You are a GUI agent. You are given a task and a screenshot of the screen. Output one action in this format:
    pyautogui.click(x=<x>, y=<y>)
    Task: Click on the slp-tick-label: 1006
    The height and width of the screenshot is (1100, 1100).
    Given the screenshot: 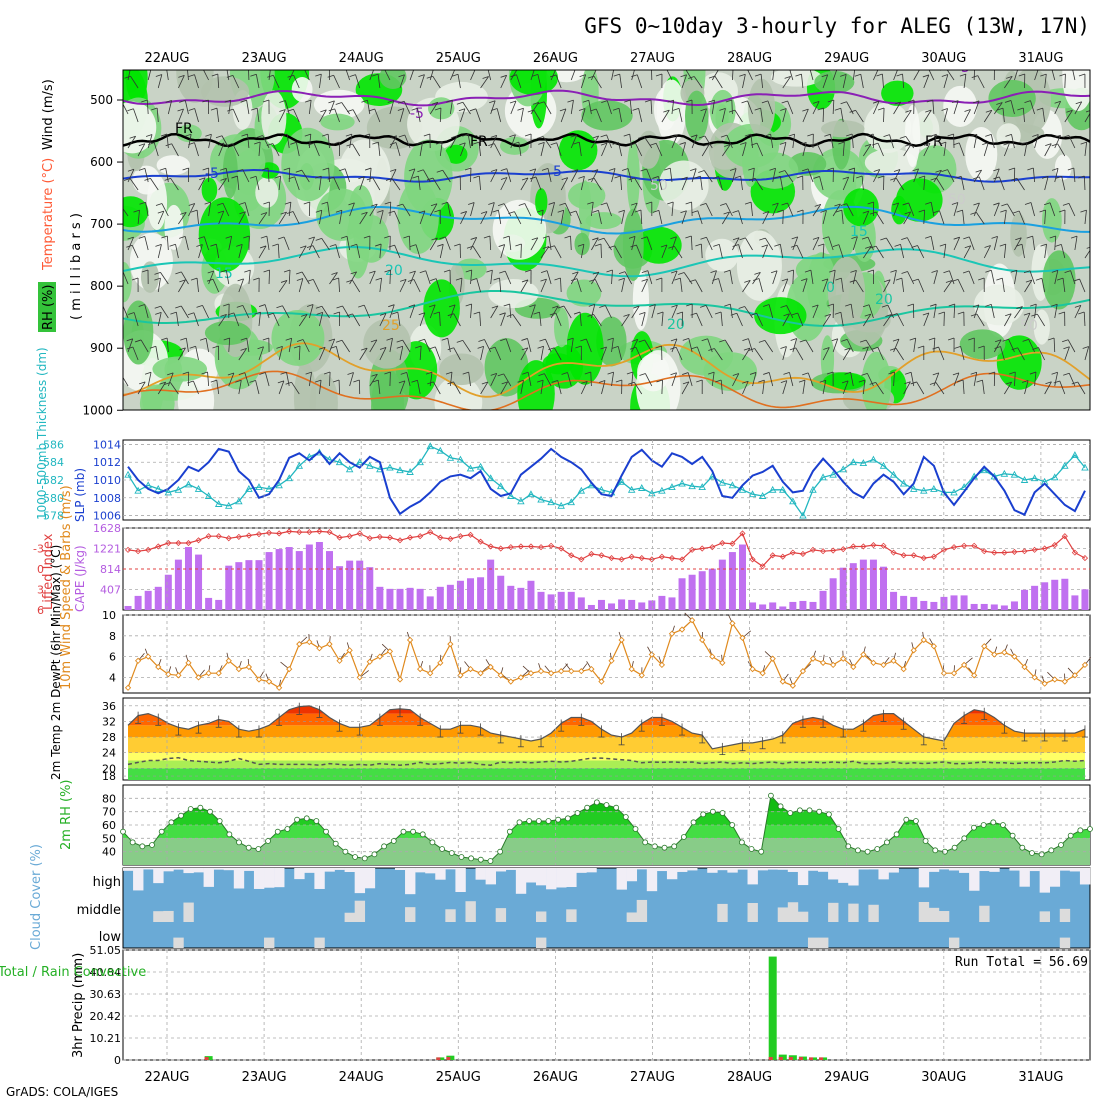 What is the action you would take?
    pyautogui.click(x=107, y=516)
    